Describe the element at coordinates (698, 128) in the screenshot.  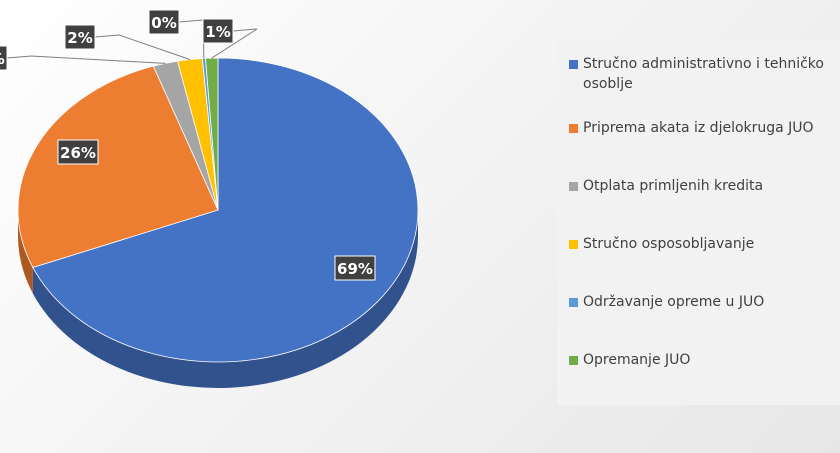
I see `legend-label: Priprema akata iz djelokruga JUO` at that location.